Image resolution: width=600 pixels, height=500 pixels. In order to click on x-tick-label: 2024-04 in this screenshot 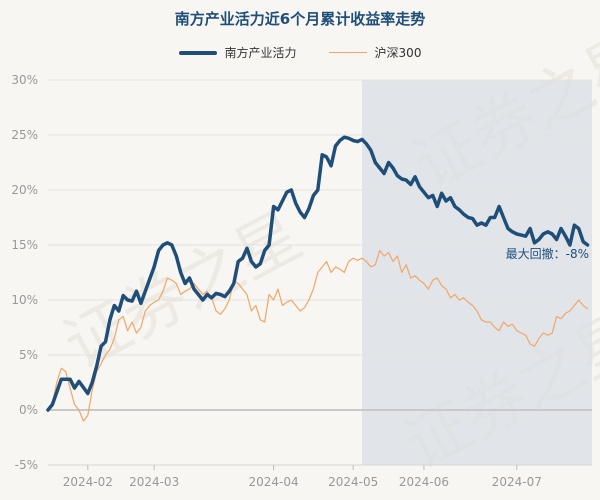, I will do `click(273, 482)`.